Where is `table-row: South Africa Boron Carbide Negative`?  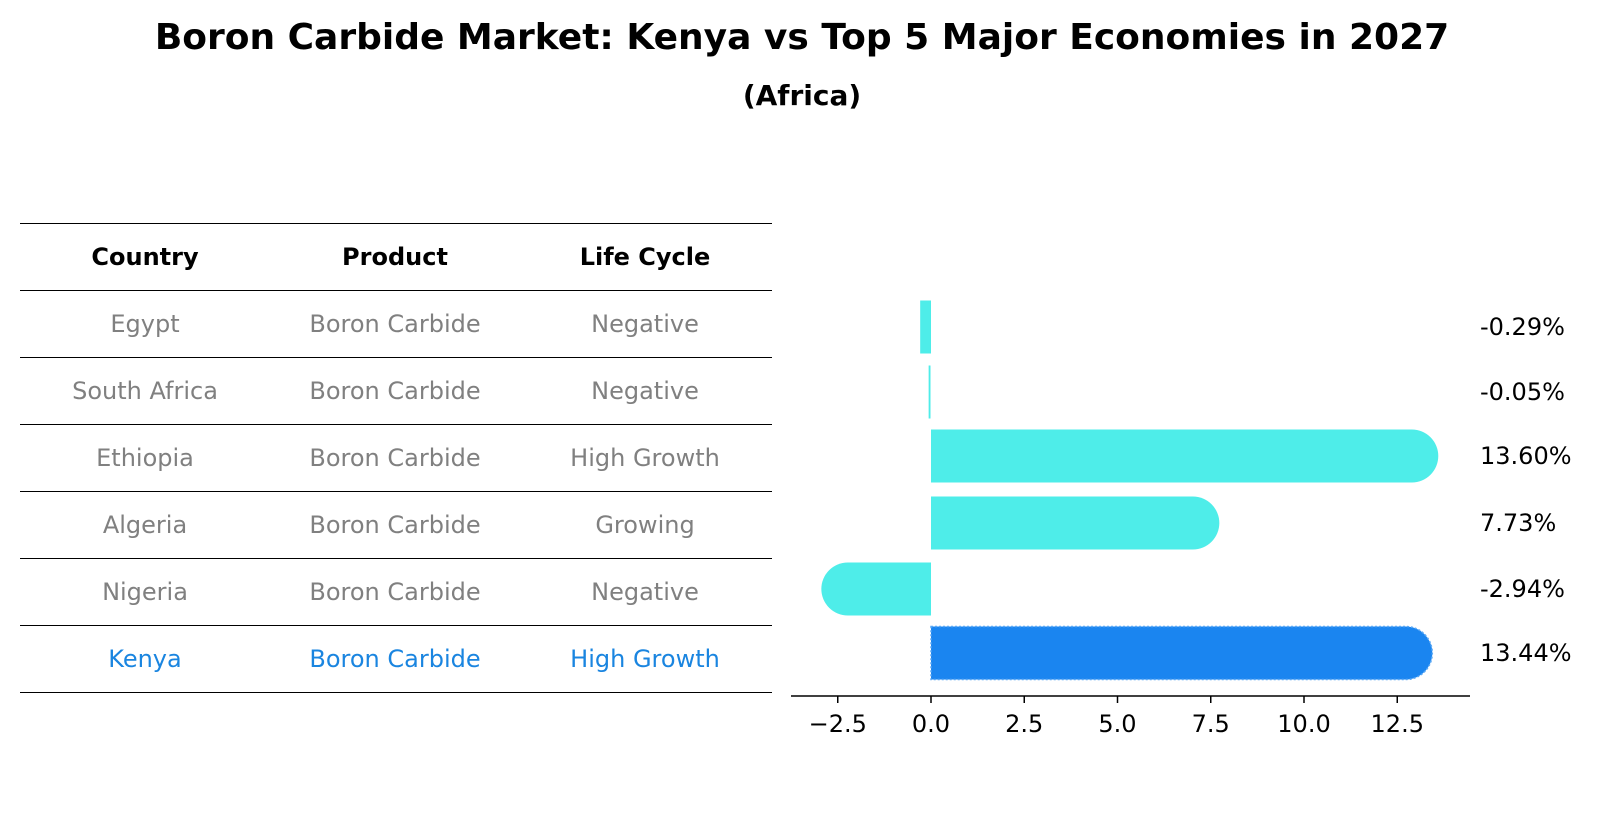 table-row: South Africa Boron Carbide Negative is located at coordinates (396, 391).